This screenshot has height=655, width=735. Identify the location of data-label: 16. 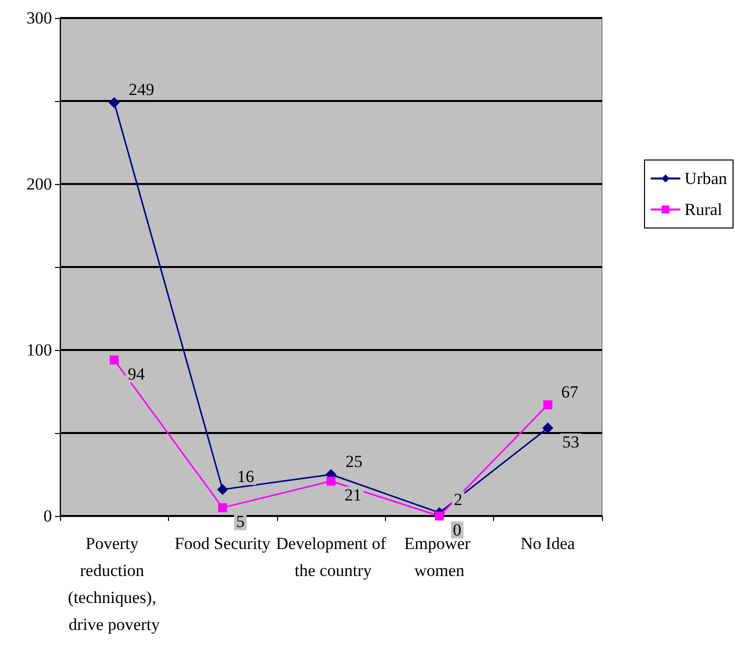
(245, 476).